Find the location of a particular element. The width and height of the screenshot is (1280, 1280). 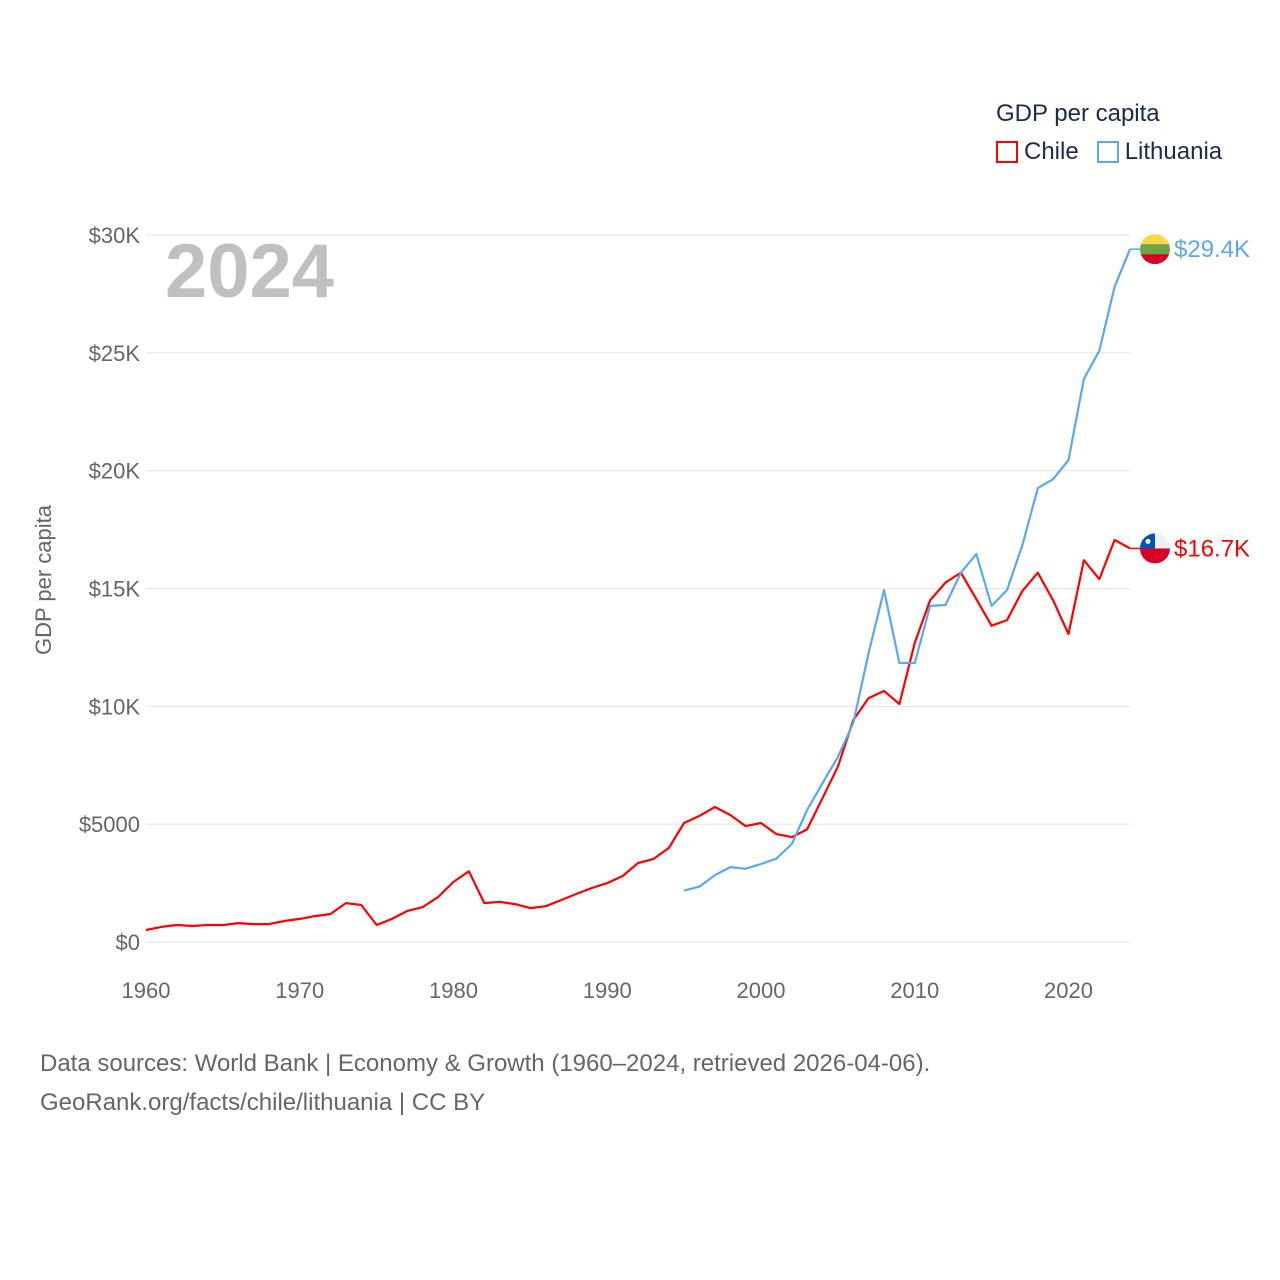

y-tick-label: $10K is located at coordinates (115, 706).